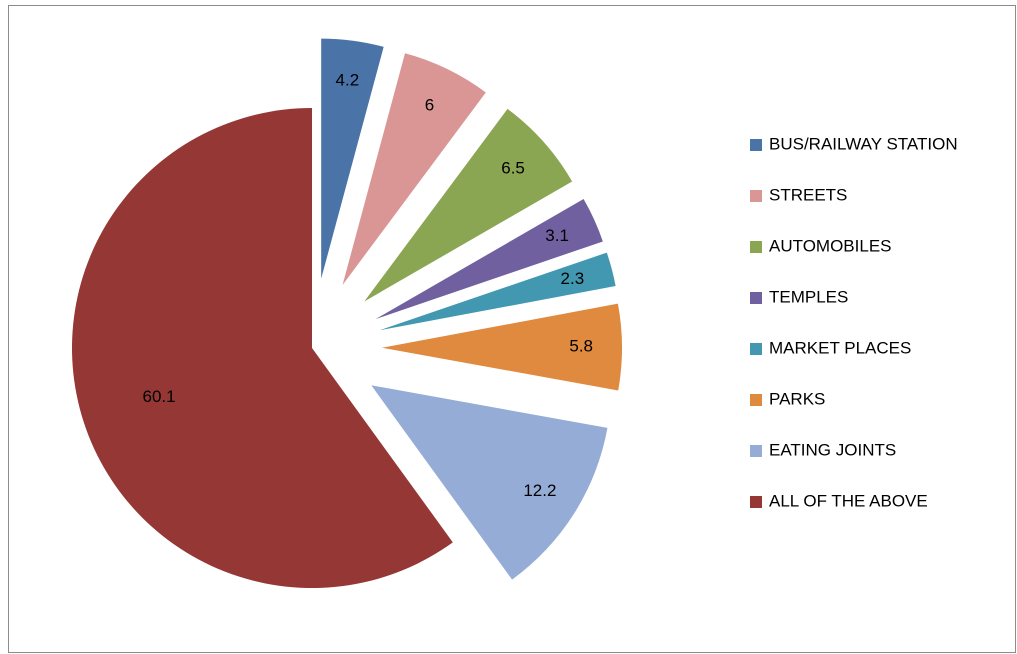 The width and height of the screenshot is (1017, 654). Describe the element at coordinates (429, 104) in the screenshot. I see `data-label: 6` at that location.